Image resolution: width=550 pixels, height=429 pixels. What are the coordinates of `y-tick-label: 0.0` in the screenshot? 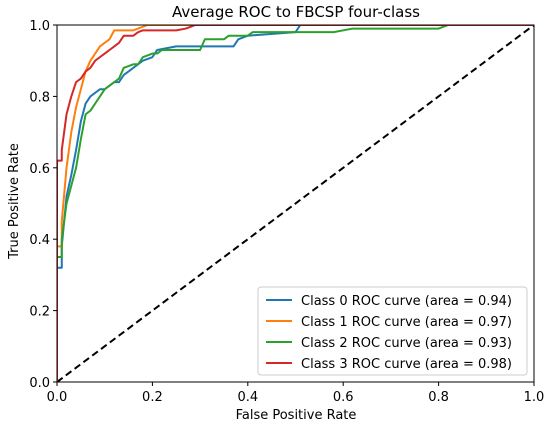 It's located at (39, 383).